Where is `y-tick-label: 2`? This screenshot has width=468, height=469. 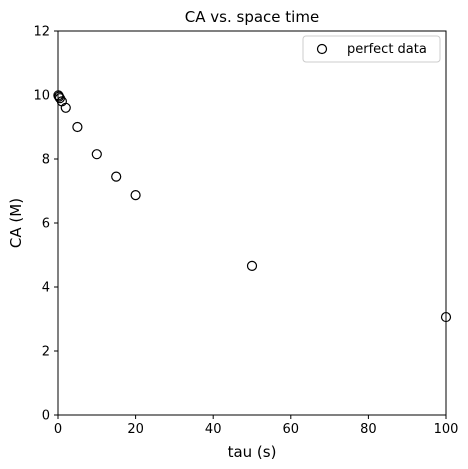 y-tick-label: 2 is located at coordinates (46, 352).